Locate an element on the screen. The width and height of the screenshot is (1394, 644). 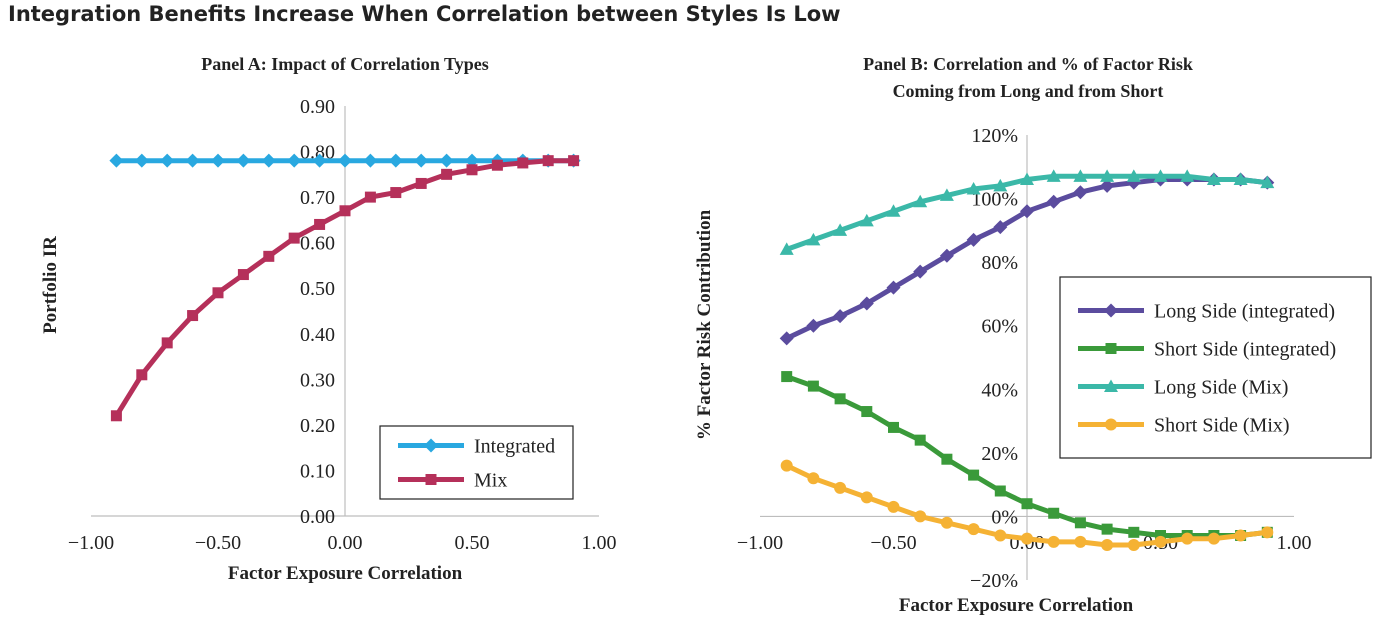
y-tick-label: 0.80 is located at coordinates (317, 153).